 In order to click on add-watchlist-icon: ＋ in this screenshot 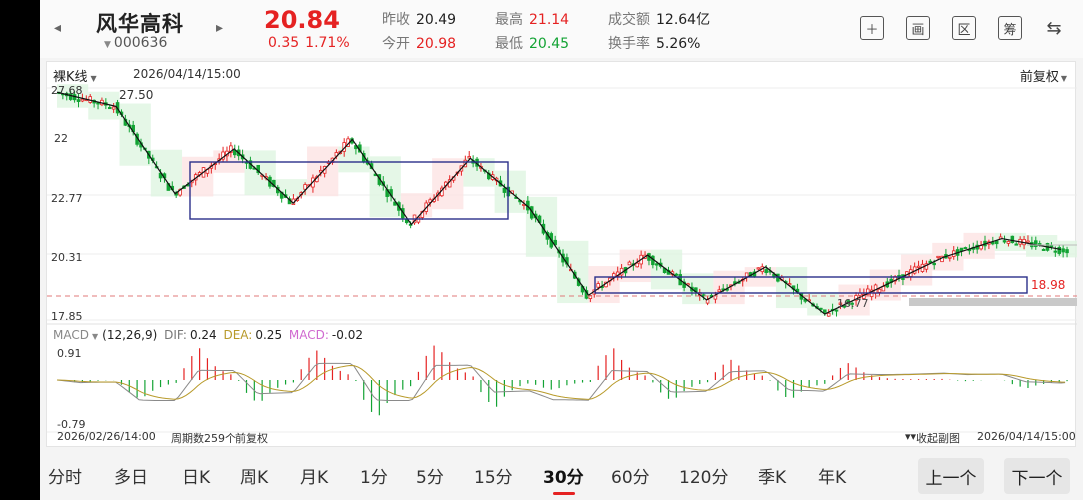, I will do `click(872, 28)`.